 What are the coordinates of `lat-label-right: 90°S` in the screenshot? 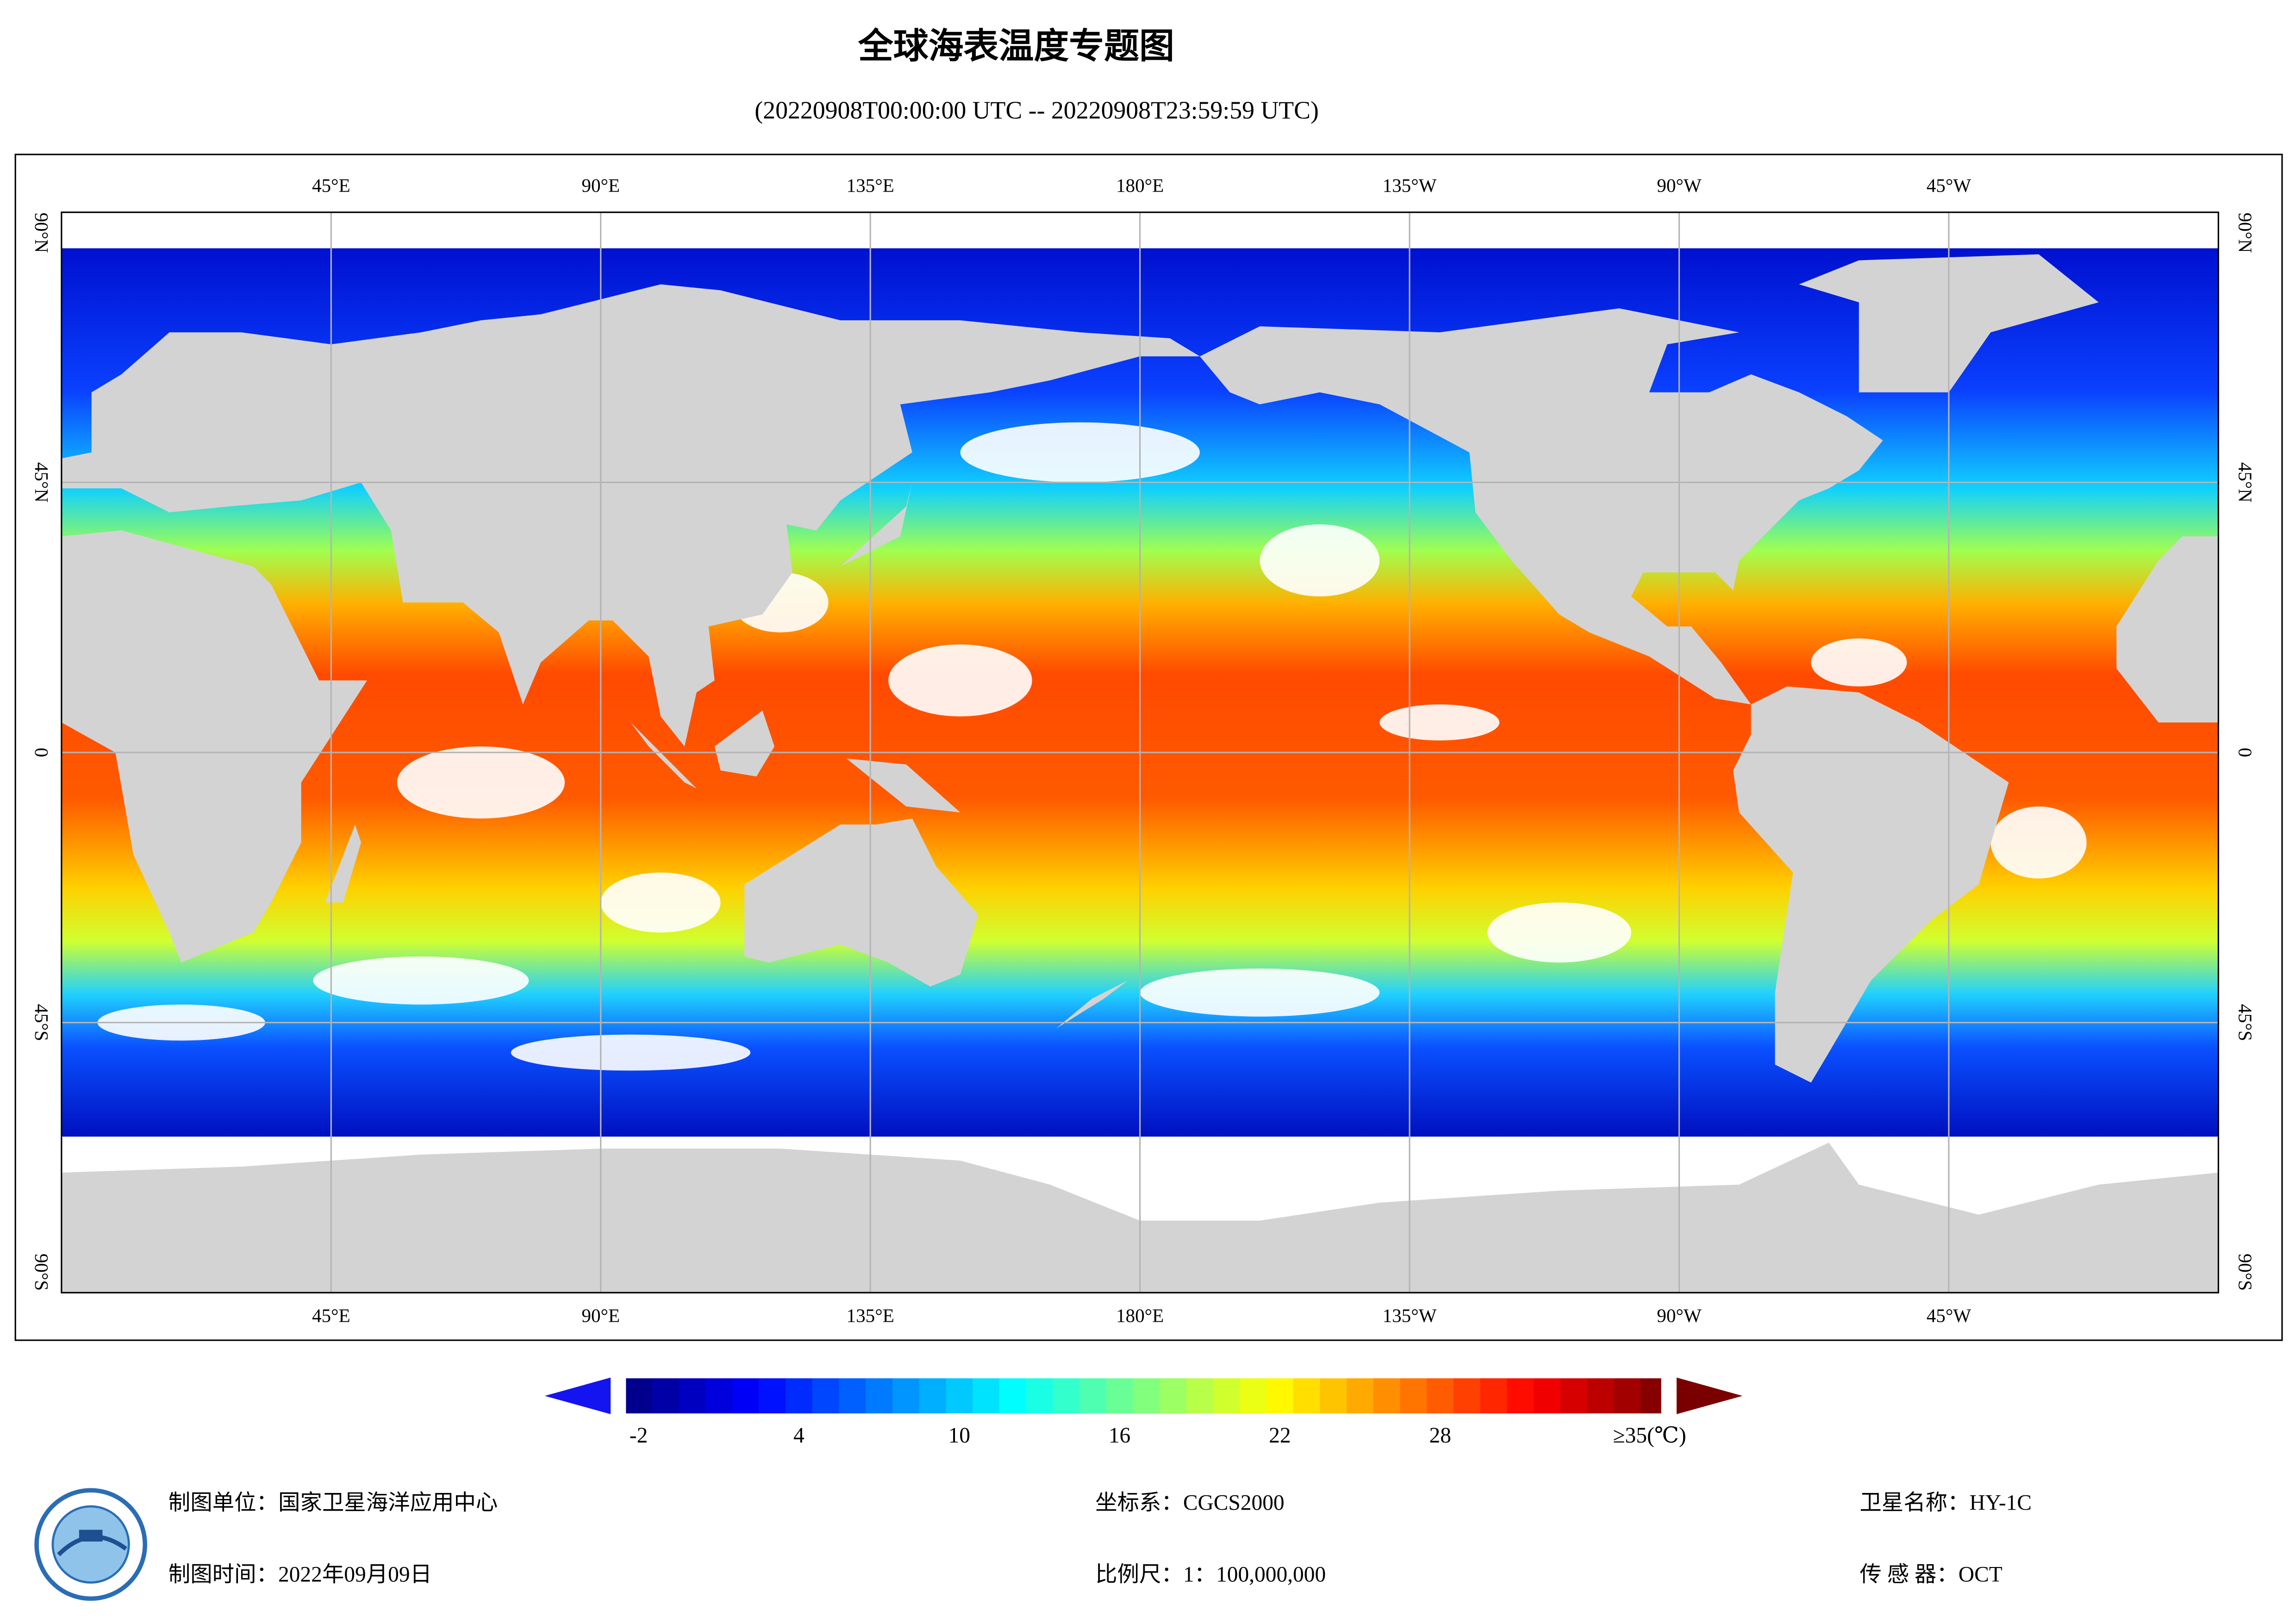 It's located at (2245, 1272).